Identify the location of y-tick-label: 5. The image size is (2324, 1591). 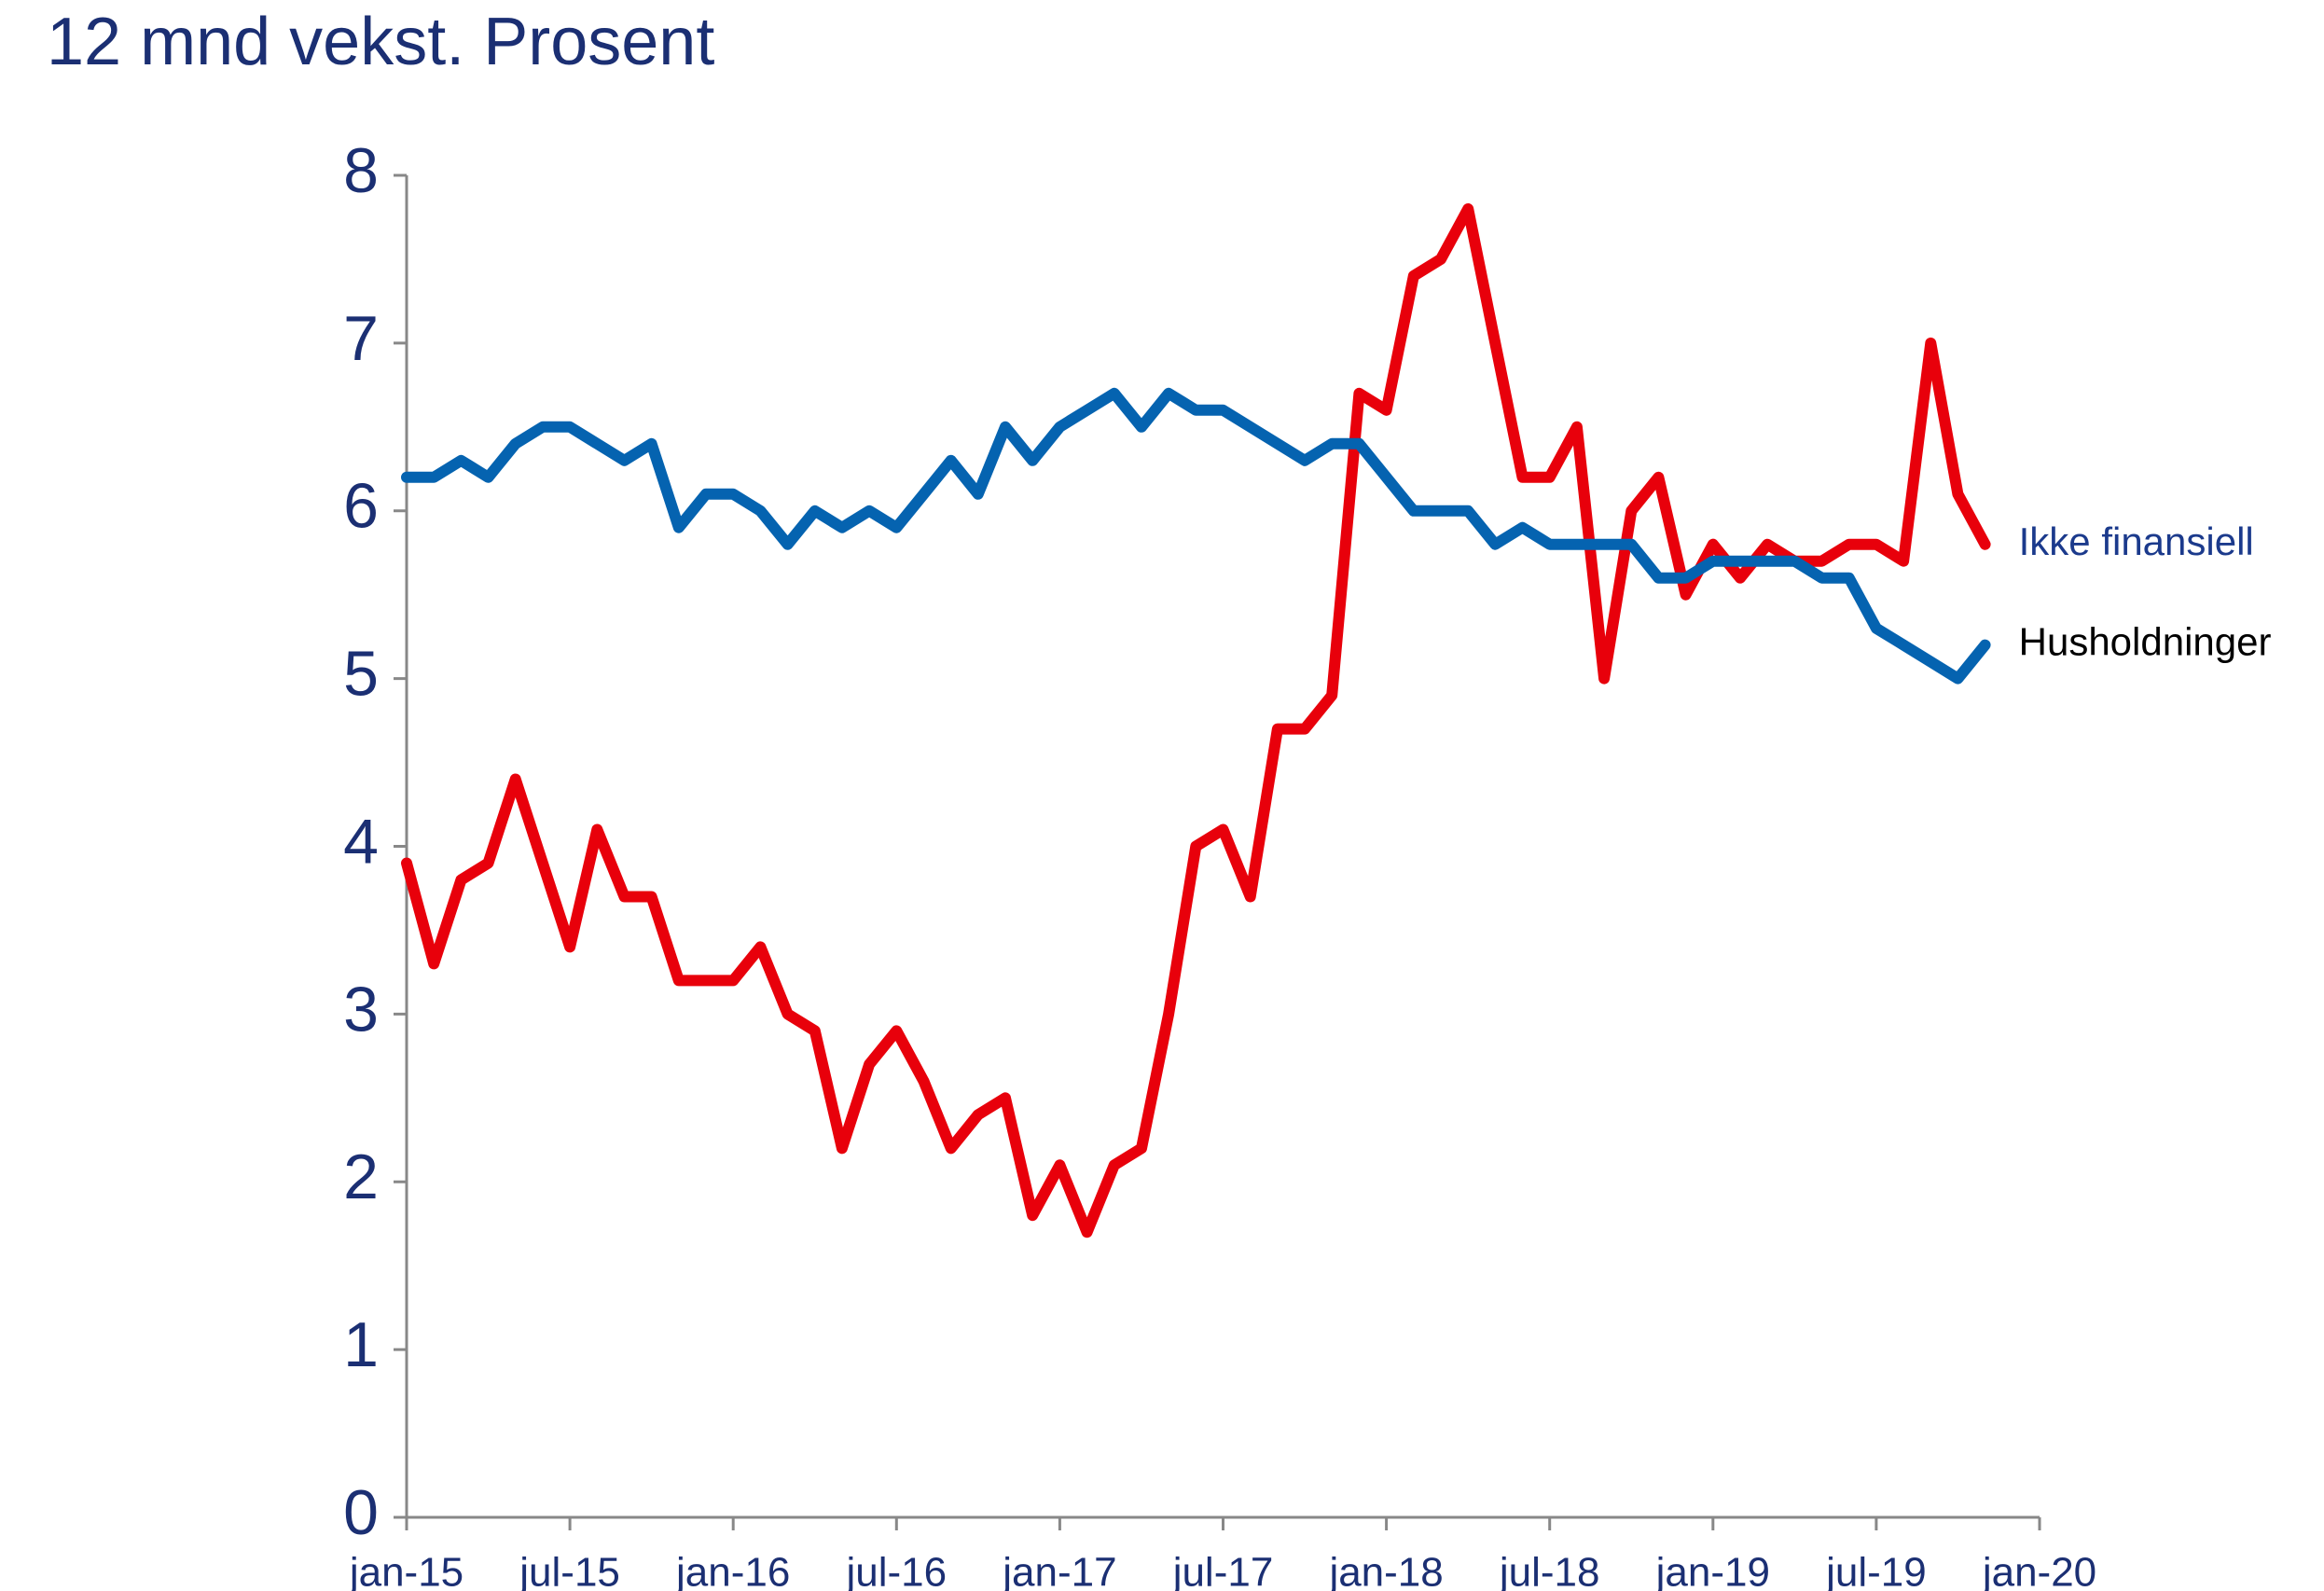
(361, 674).